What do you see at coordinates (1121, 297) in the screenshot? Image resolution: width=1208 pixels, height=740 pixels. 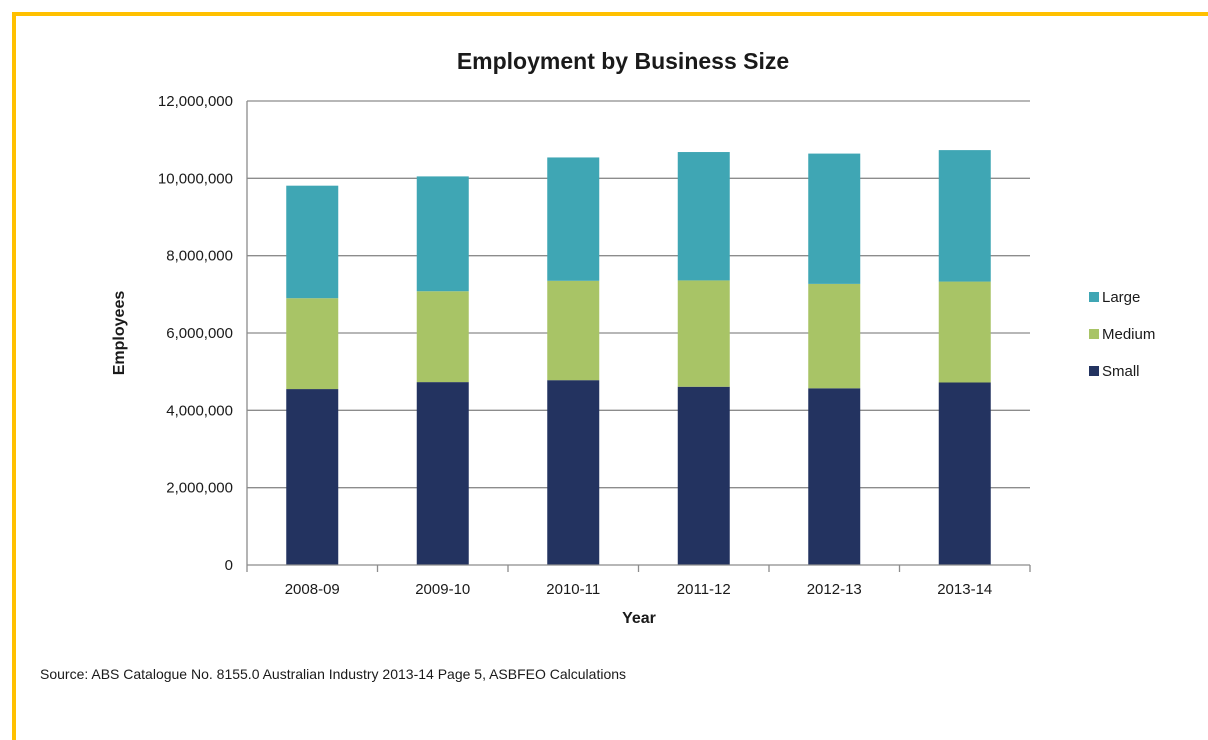 I see `legend-label-large: Large` at bounding box center [1121, 297].